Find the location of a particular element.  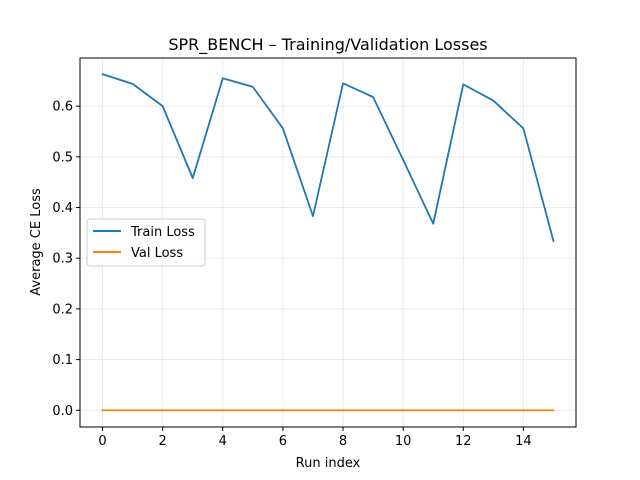

x-ticks: 0 2 4 6 8 10 12 14 is located at coordinates (315, 438).